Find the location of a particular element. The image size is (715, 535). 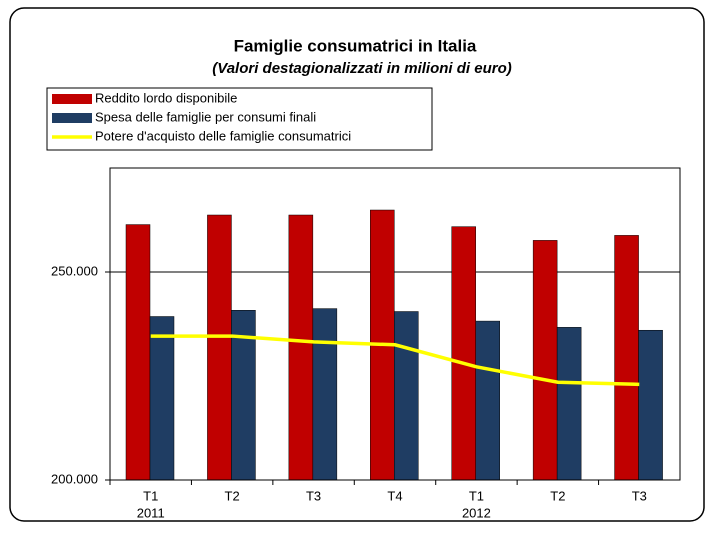

x-year-label: 2011 is located at coordinates (151, 512).